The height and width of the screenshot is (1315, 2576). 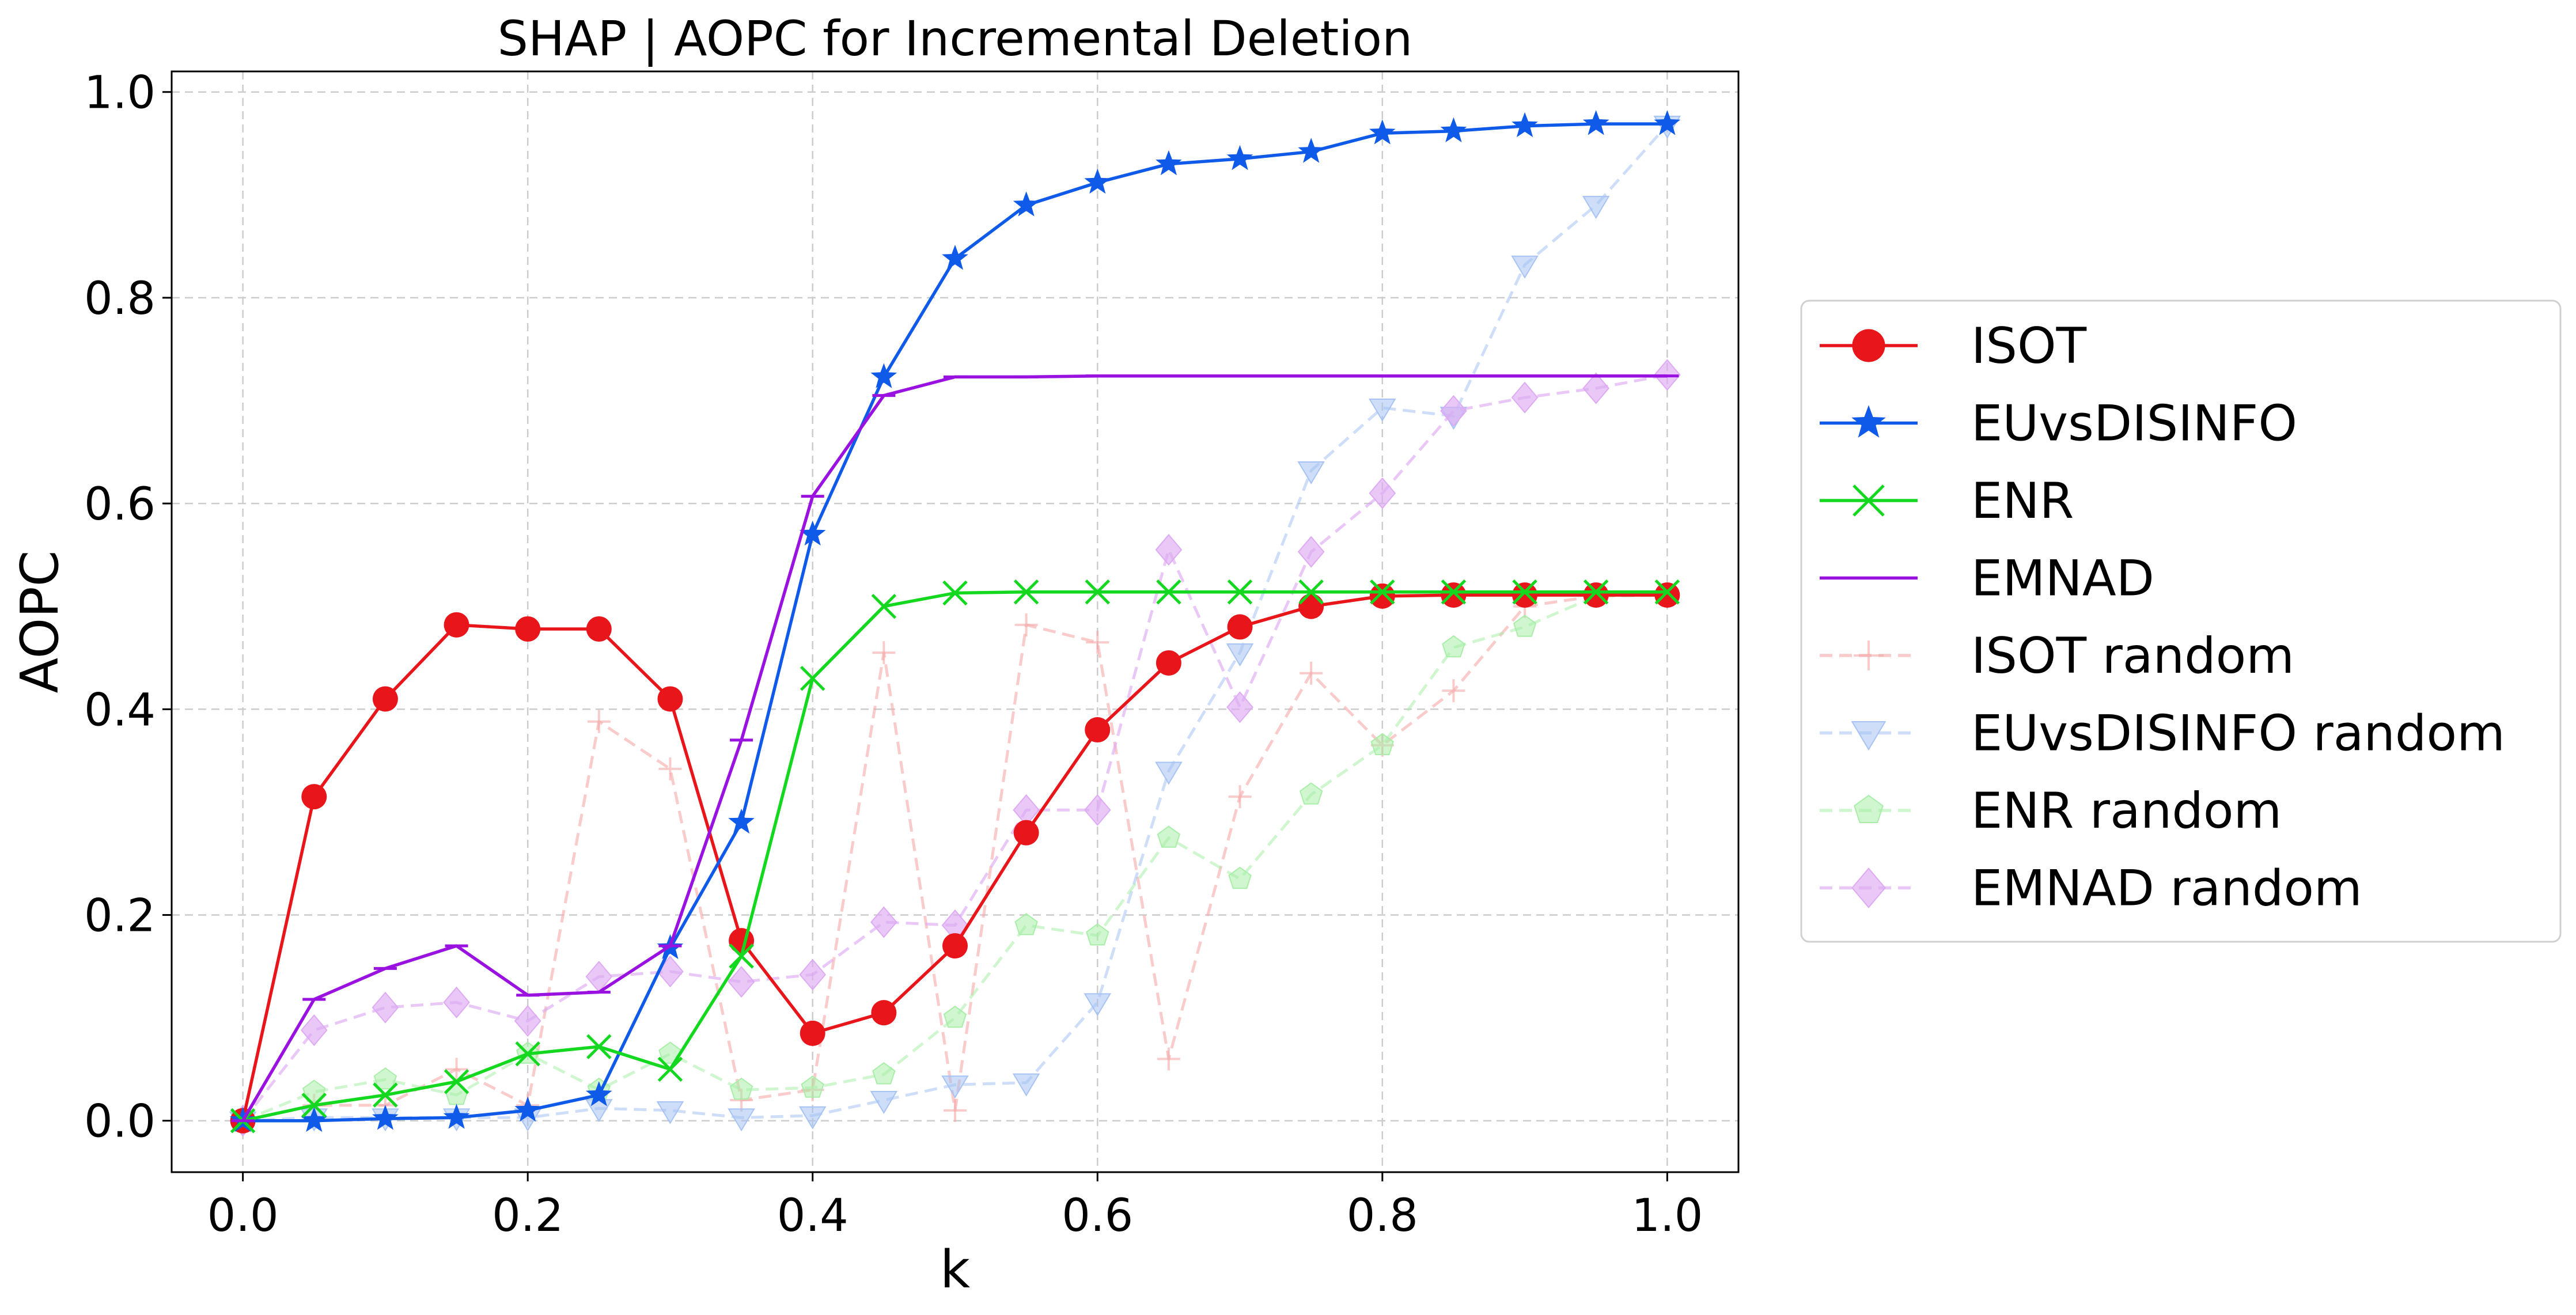 What do you see at coordinates (2162, 734) in the screenshot?
I see `legend-entry-euvsdisinfo-random: EUvsDISINFO random` at bounding box center [2162, 734].